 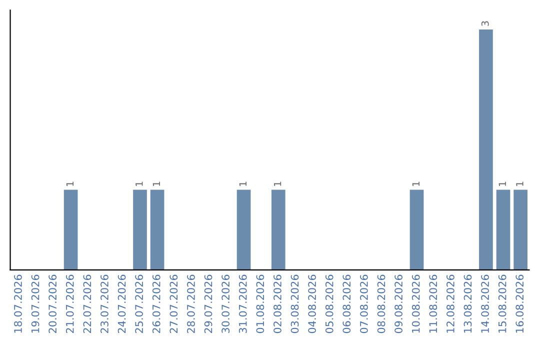 What do you see at coordinates (346, 304) in the screenshot?
I see `x-tick-label: 06.08.2026` at bounding box center [346, 304].